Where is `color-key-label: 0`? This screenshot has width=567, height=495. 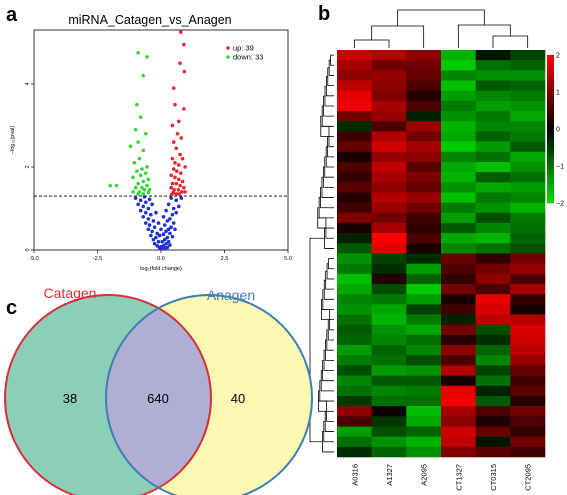
color-key-label: 0 is located at coordinates (558, 130).